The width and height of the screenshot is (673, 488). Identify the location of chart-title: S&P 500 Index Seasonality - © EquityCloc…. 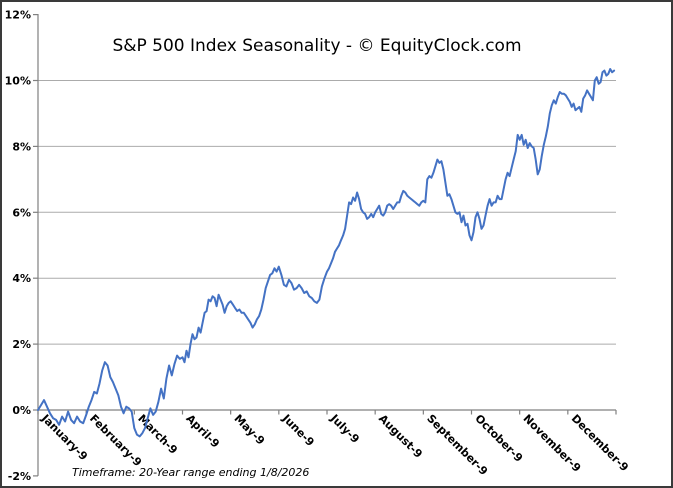
(317, 46).